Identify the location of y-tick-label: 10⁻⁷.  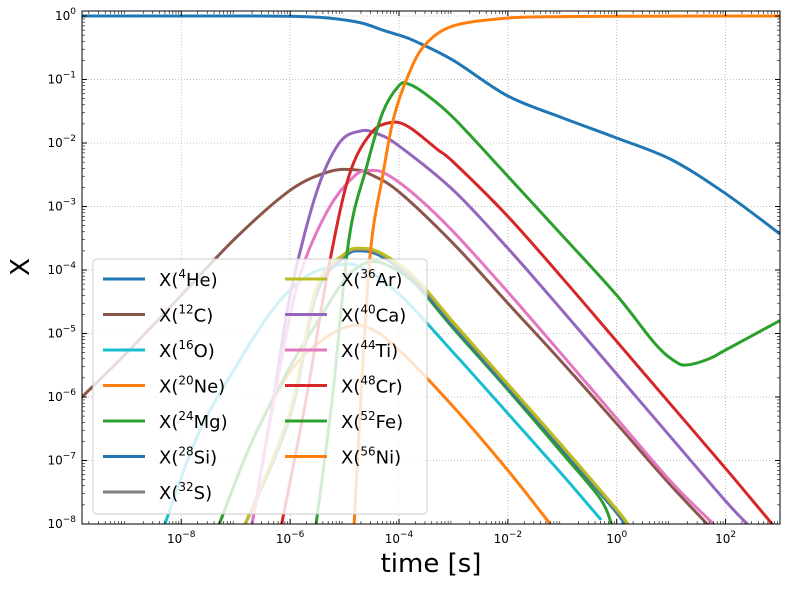
(61, 460).